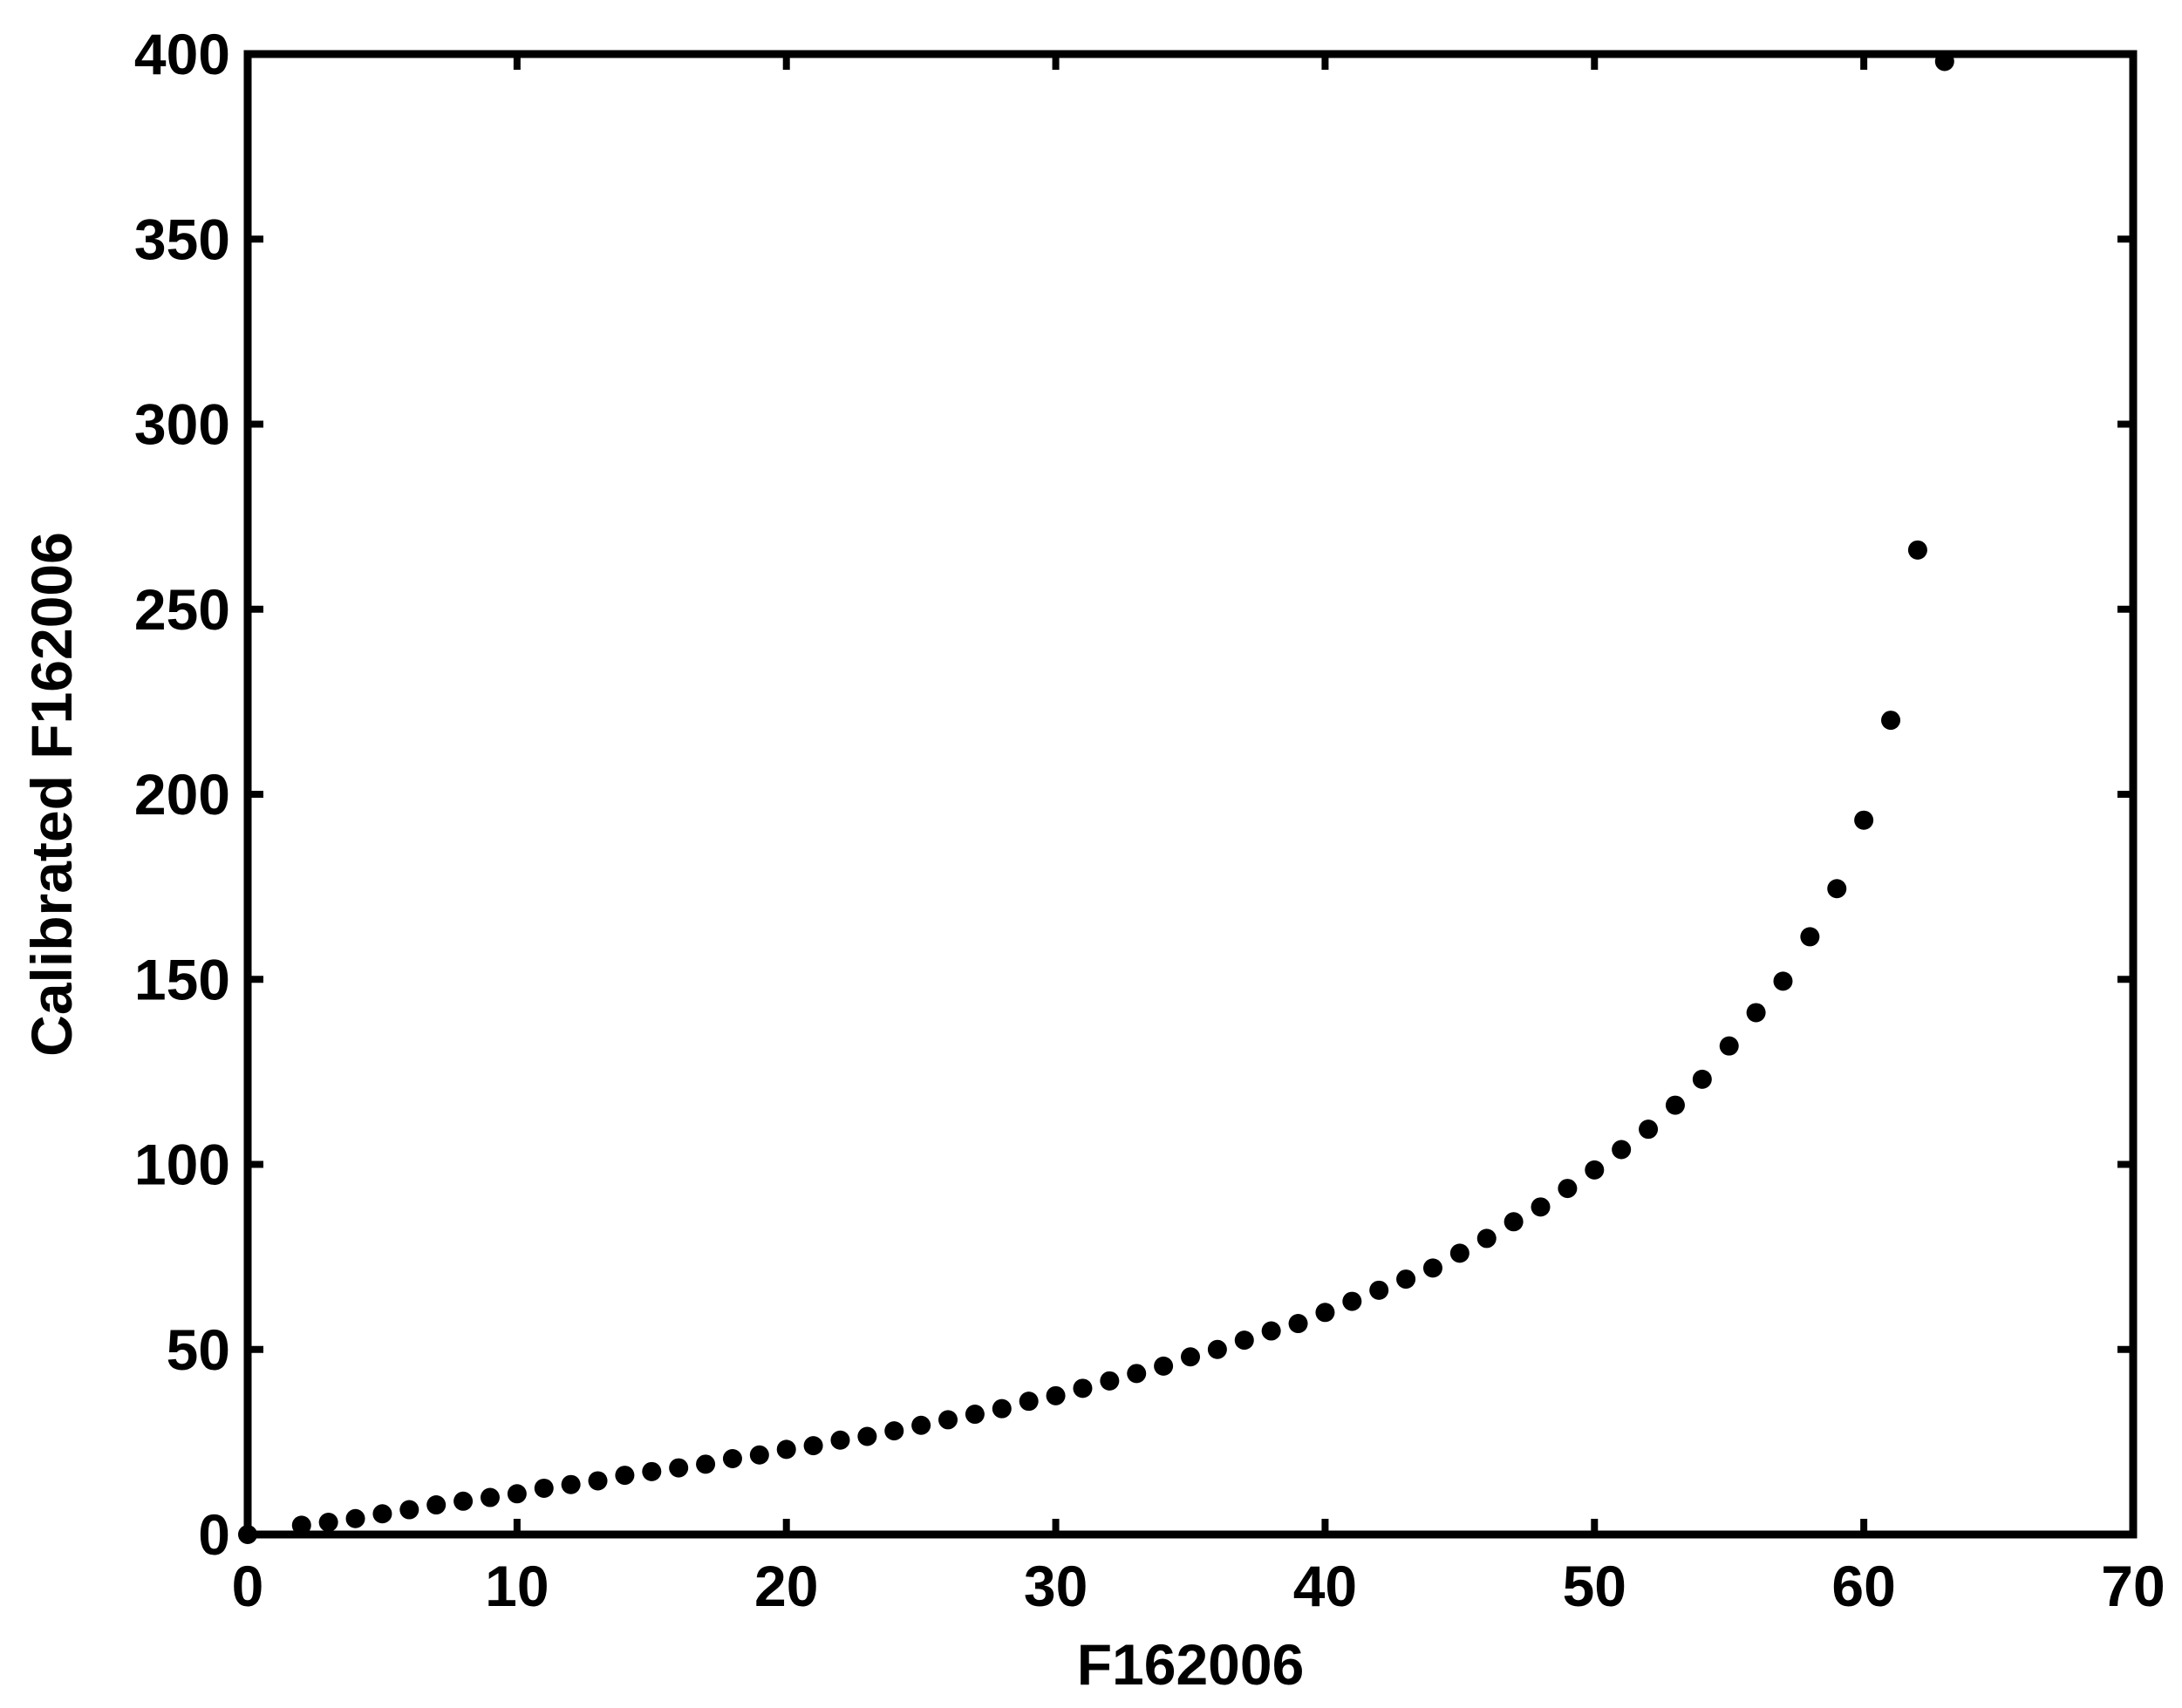  Describe the element at coordinates (1863, 1586) in the screenshot. I see `x-tick-label: 60` at that location.